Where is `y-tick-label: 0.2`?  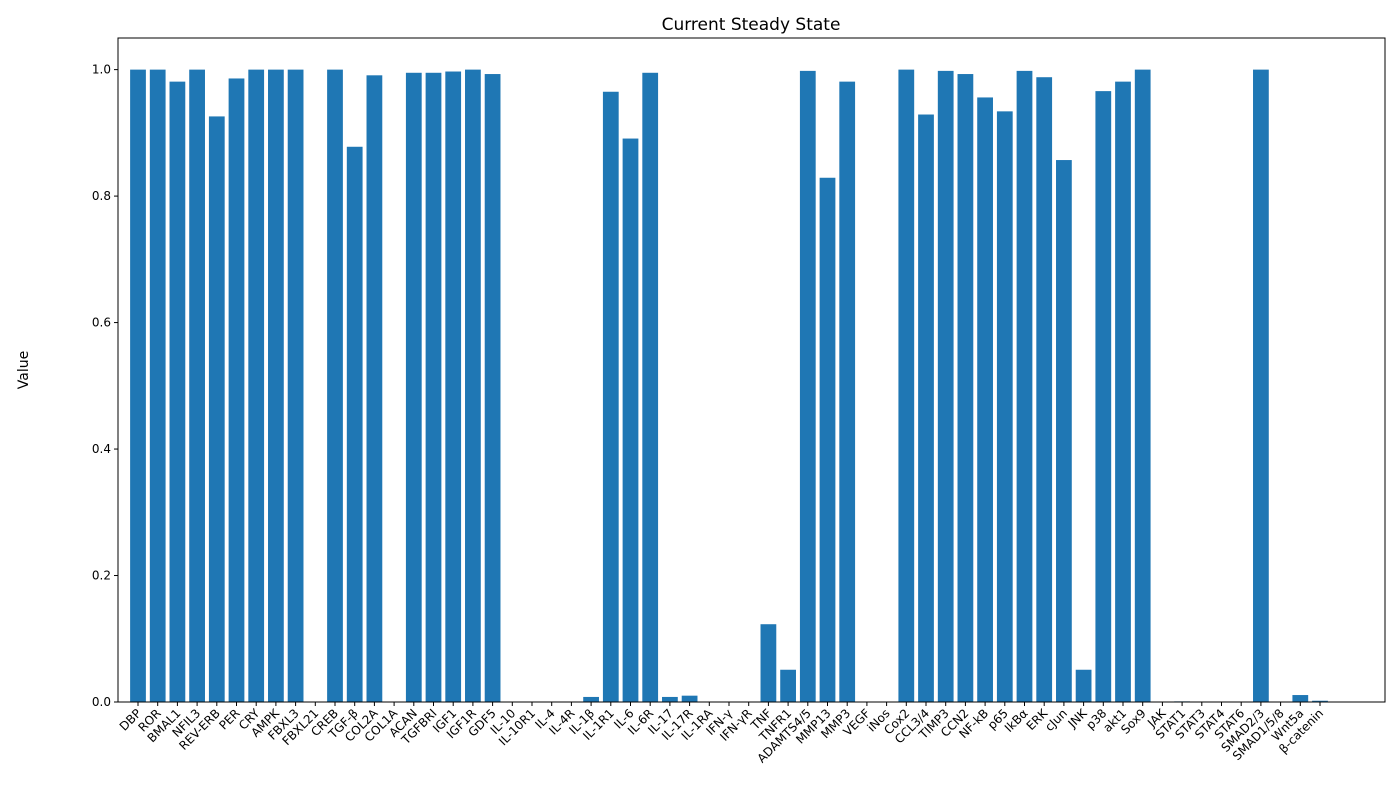
y-tick-label: 0.2 is located at coordinates (101, 576).